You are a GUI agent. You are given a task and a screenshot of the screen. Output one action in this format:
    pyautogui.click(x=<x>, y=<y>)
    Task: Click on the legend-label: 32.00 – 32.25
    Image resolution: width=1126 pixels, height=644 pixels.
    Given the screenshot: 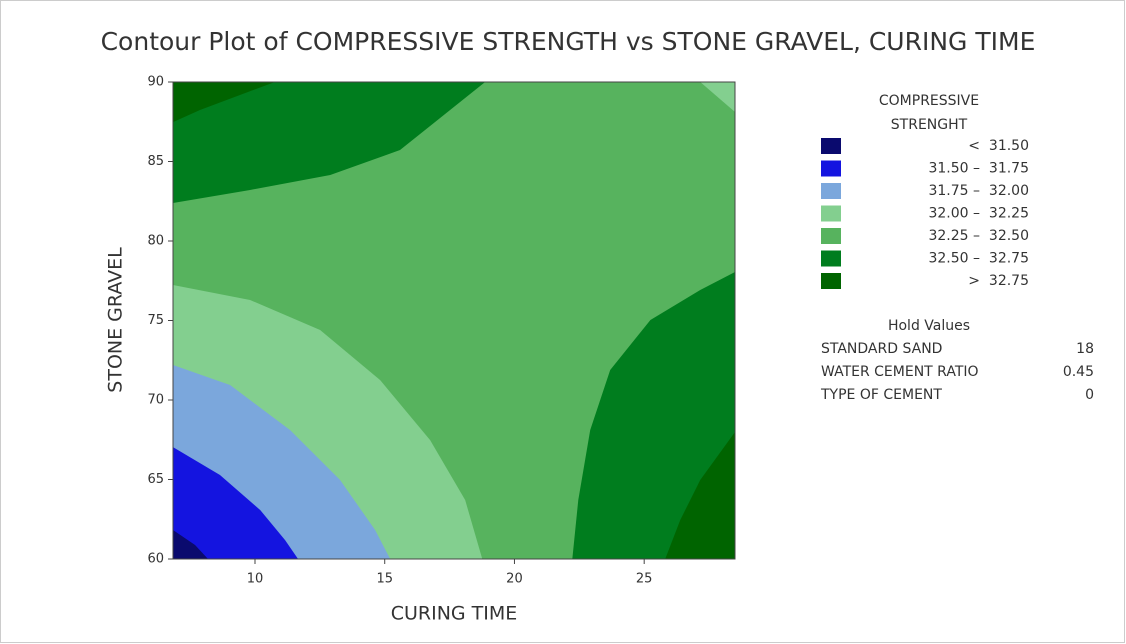 What is the action you would take?
    pyautogui.click(x=978, y=214)
    